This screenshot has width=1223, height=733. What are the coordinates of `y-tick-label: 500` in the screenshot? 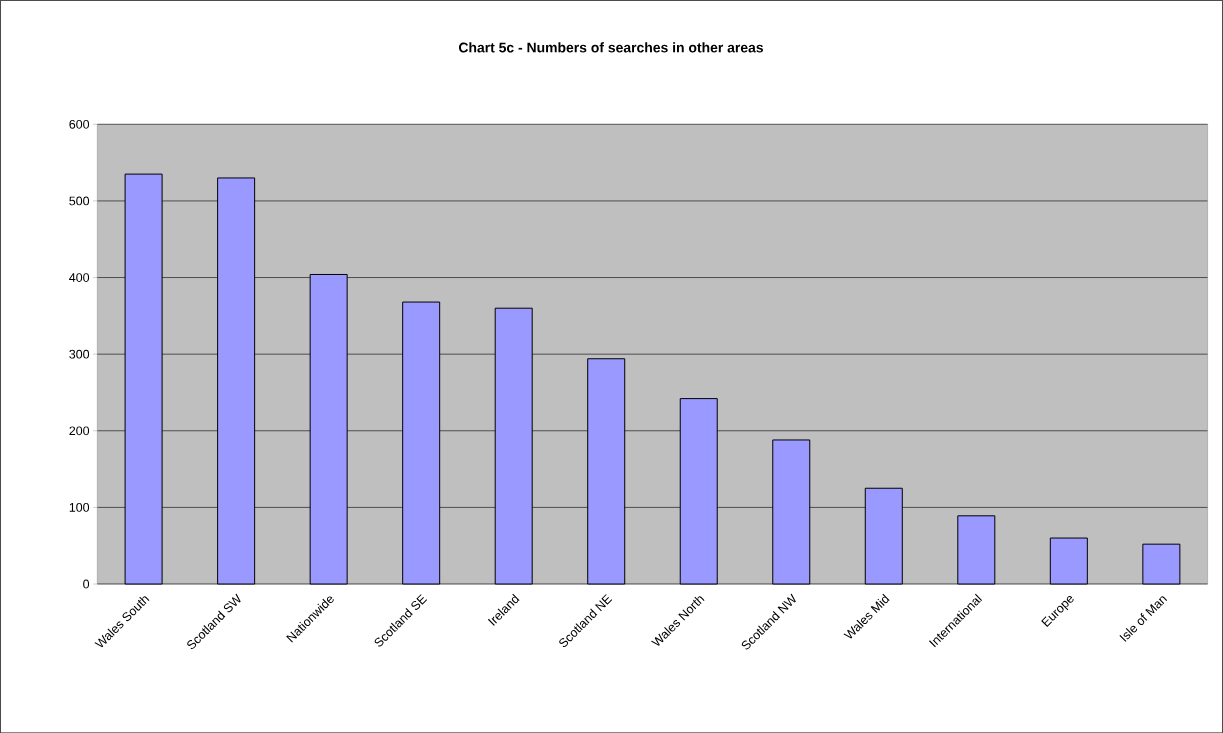 It's located at (79, 201).